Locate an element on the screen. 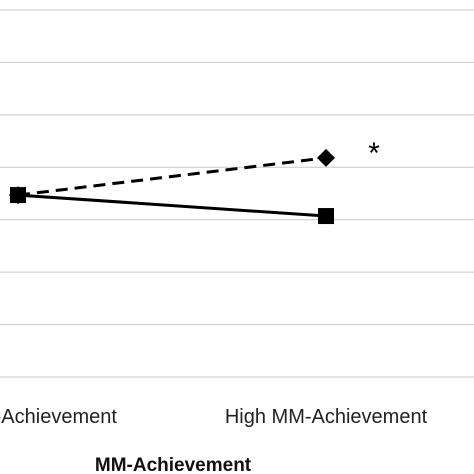 The height and width of the screenshot is (474, 474). x-tick-labels: Low MM-Achievement High MM-Achievement is located at coordinates (214, 417).